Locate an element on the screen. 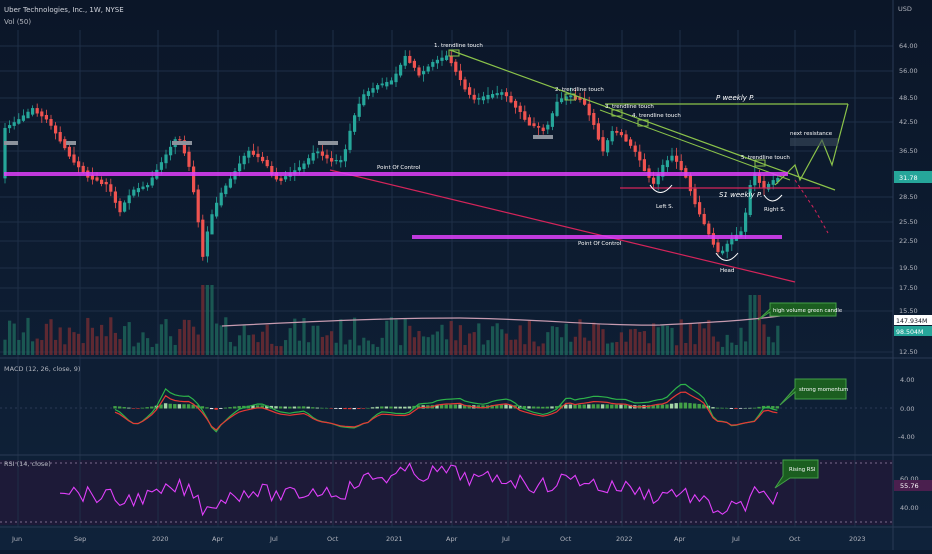 The width and height of the screenshot is (932, 554). rsi-tick-1: 60.00 is located at coordinates (909, 479).